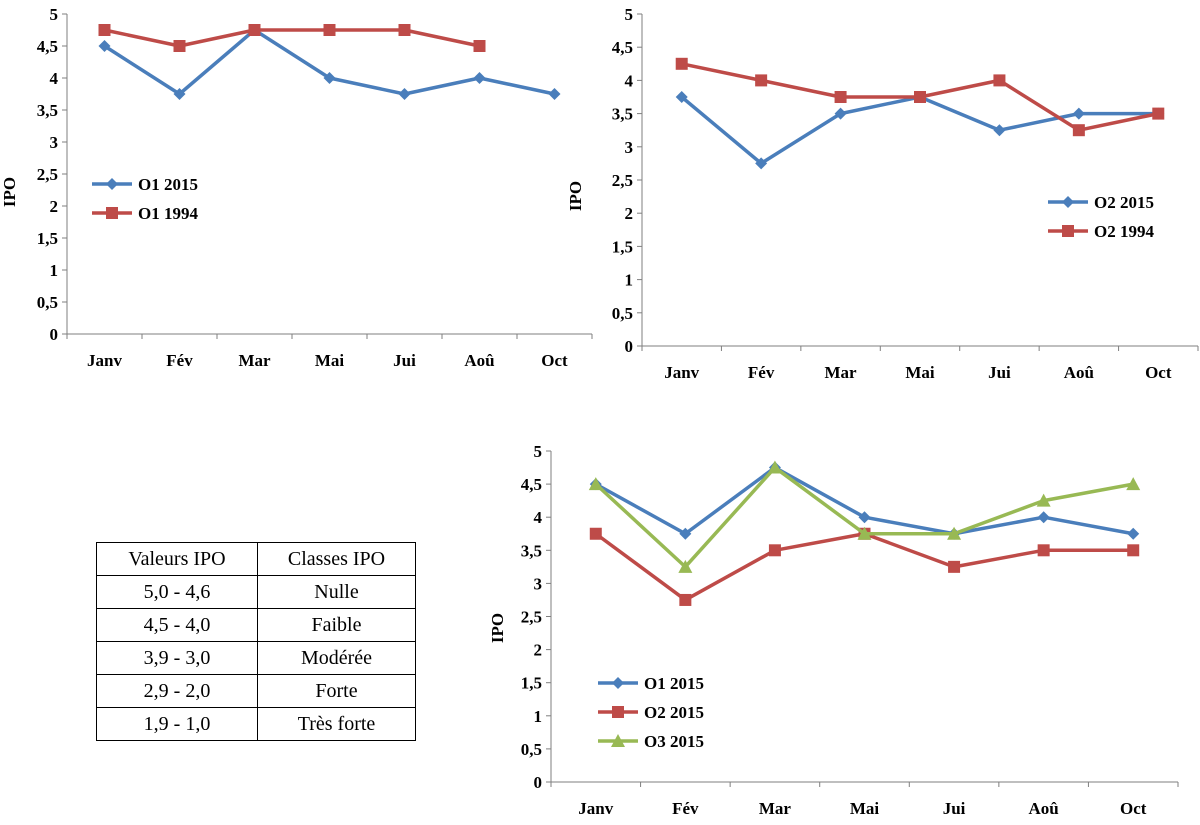  I want to click on table-cell-value: 4,5 - 4,0, so click(177, 625).